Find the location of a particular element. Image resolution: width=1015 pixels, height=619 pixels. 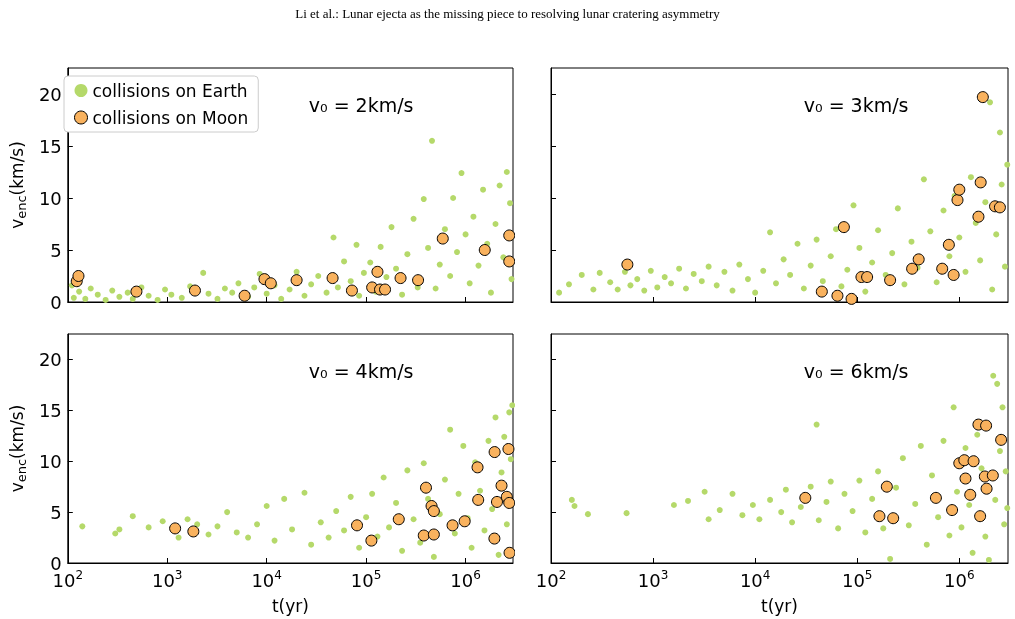

annotation: v₀ = 6km/s is located at coordinates (856, 371).